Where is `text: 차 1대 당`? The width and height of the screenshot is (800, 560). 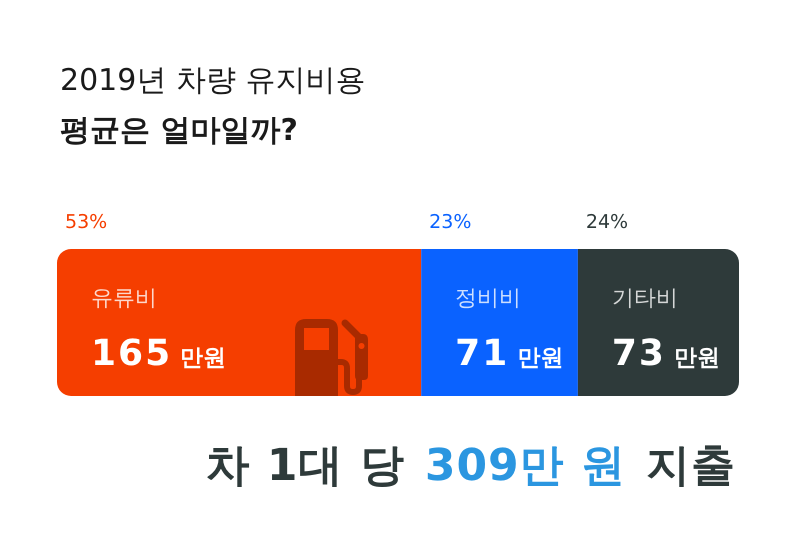 text: 차 1대 당 is located at coordinates (305, 465).